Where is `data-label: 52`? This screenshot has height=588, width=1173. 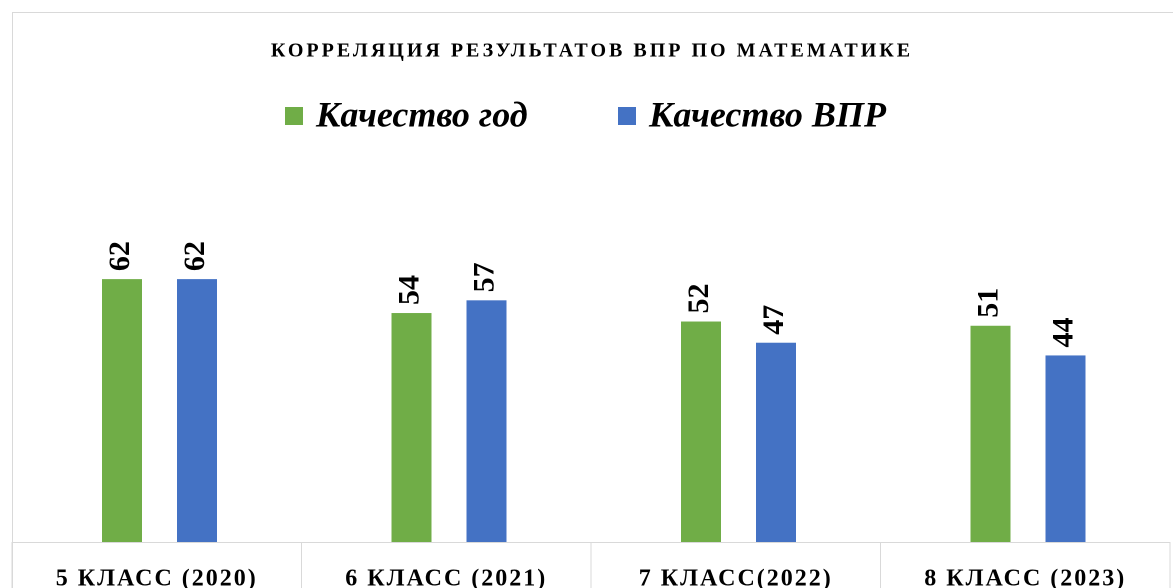
data-label: 52 is located at coordinates (698, 299).